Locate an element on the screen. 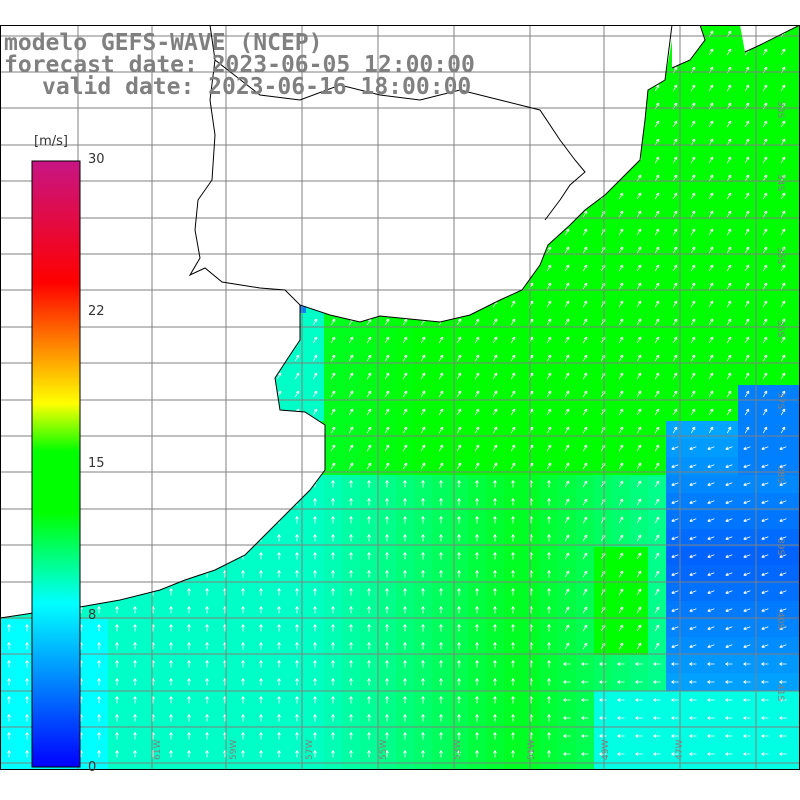 This screenshot has width=800, height=800. latitude-label: 38S is located at coordinates (780, 474).